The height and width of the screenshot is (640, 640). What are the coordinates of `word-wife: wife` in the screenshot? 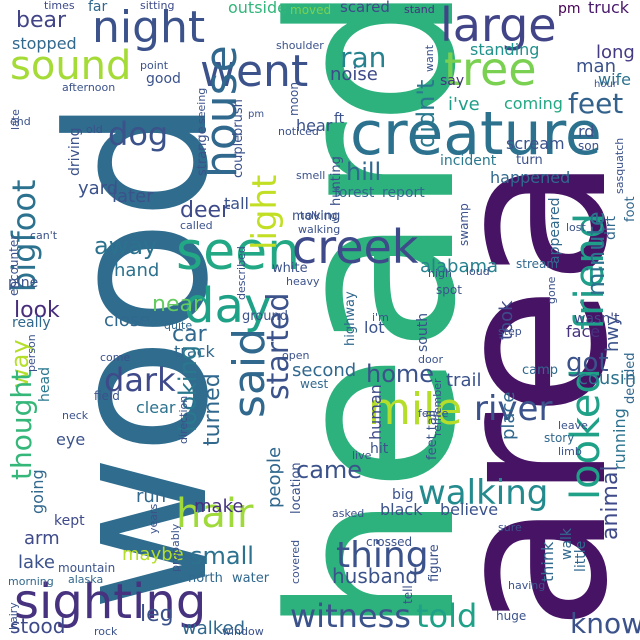 It's located at (615, 79).